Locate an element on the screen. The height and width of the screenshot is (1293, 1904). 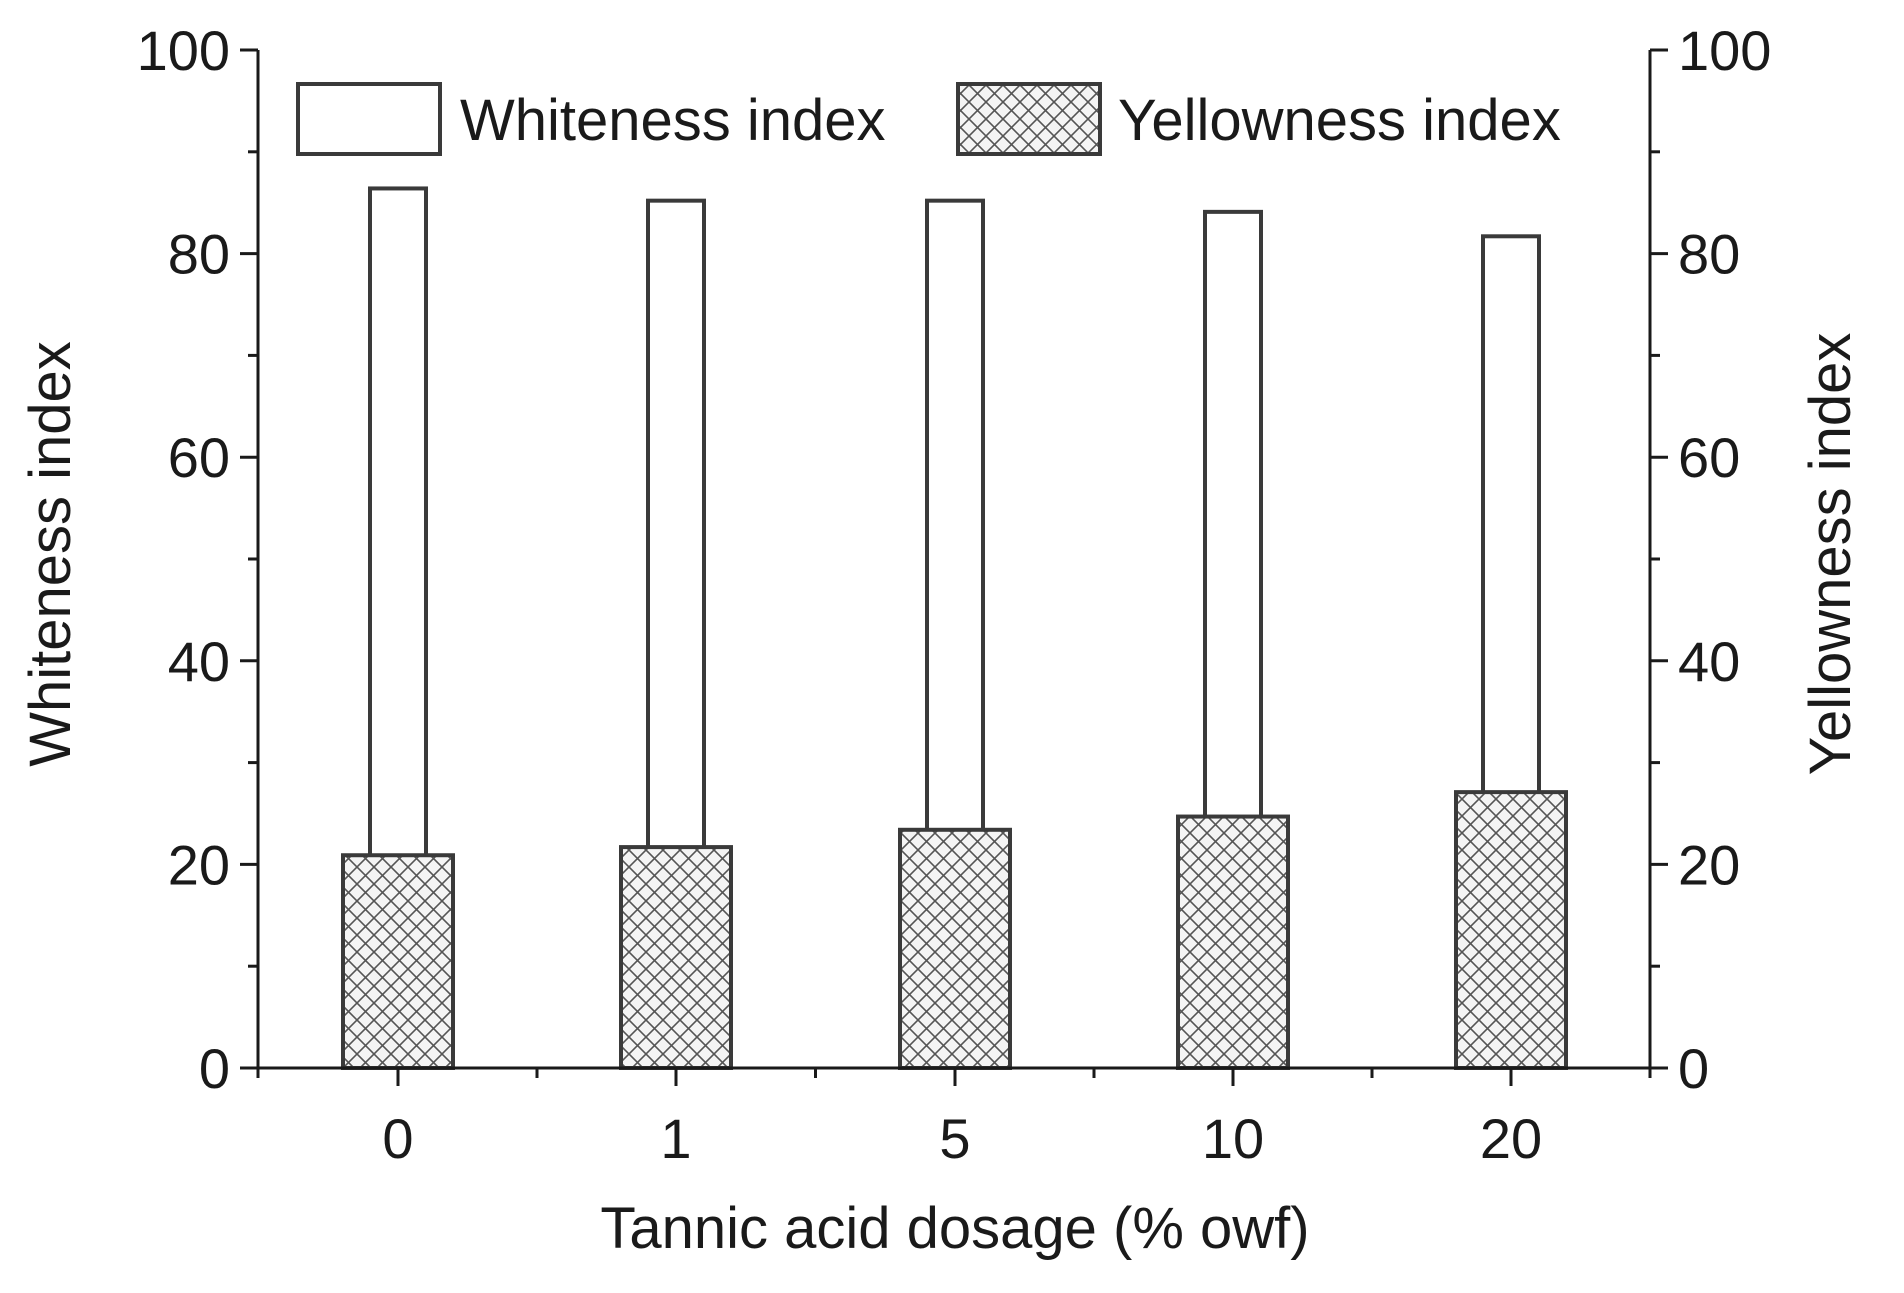
y-axis-left-label: Whiteness index is located at coordinates (50, 554).